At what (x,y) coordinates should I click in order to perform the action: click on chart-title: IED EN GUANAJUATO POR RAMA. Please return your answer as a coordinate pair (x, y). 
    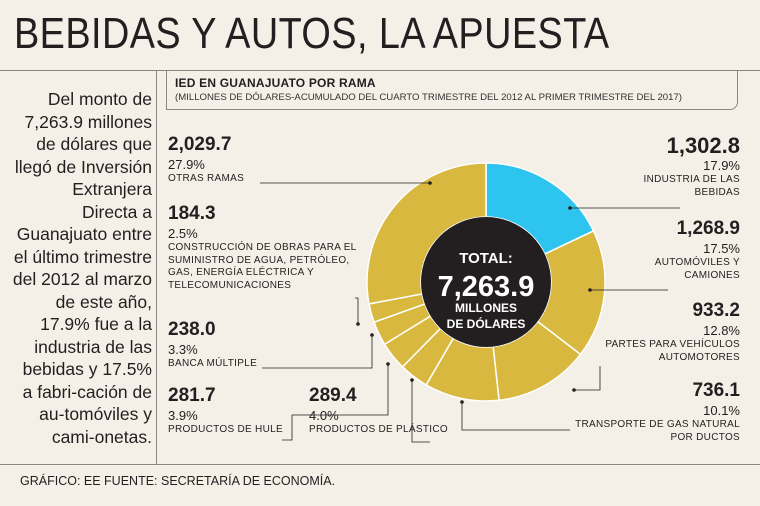
    Looking at the image, I should click on (275, 83).